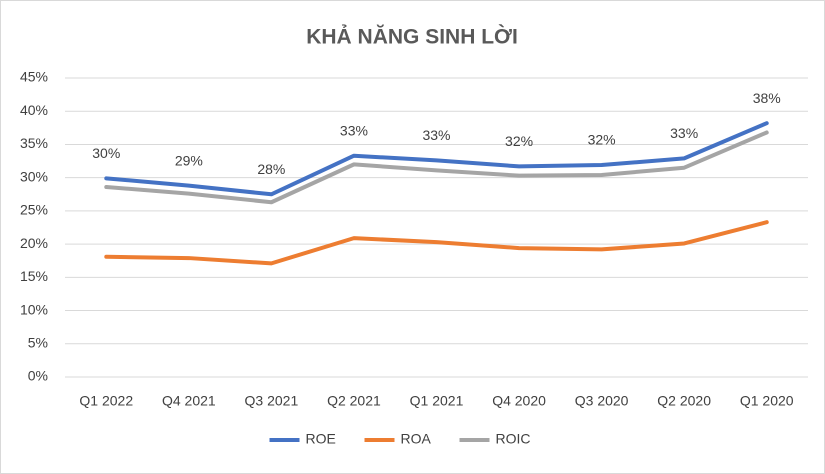 This screenshot has height=474, width=825. Describe the element at coordinates (519, 401) in the screenshot. I see `x-tick-label: Q4 2020` at that location.